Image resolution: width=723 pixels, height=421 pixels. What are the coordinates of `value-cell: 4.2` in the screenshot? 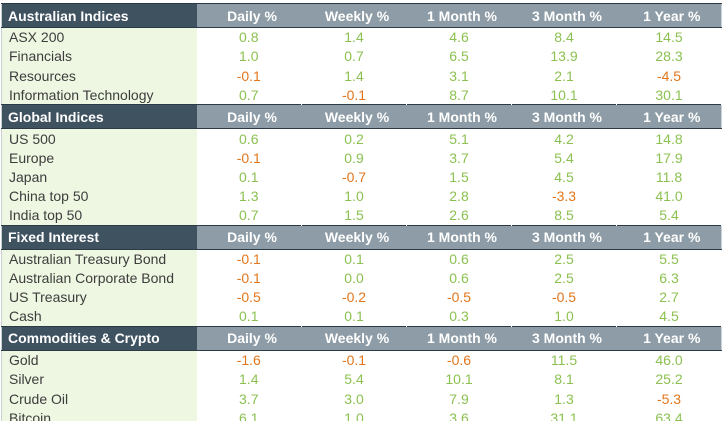 It's located at (564, 138).